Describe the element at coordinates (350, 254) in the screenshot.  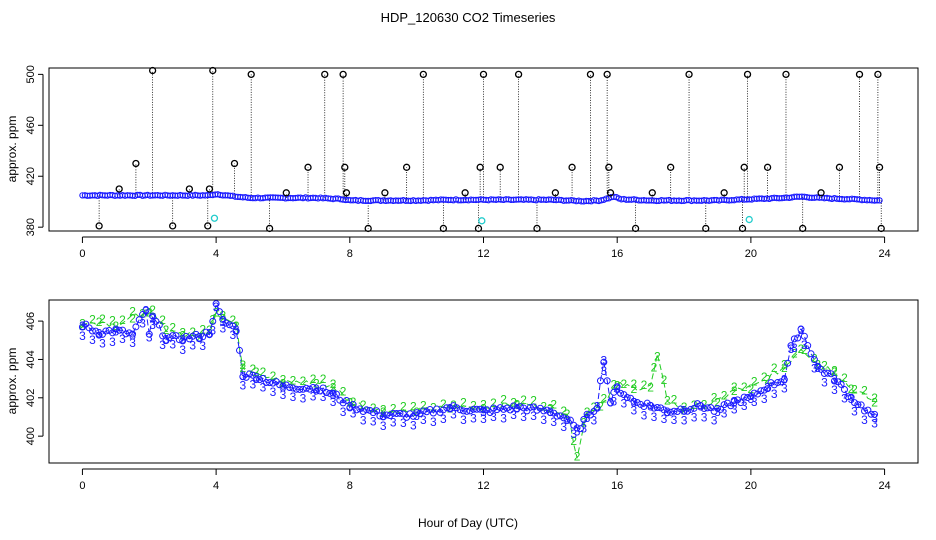
I see `top-x-tick-label: 8` at that location.